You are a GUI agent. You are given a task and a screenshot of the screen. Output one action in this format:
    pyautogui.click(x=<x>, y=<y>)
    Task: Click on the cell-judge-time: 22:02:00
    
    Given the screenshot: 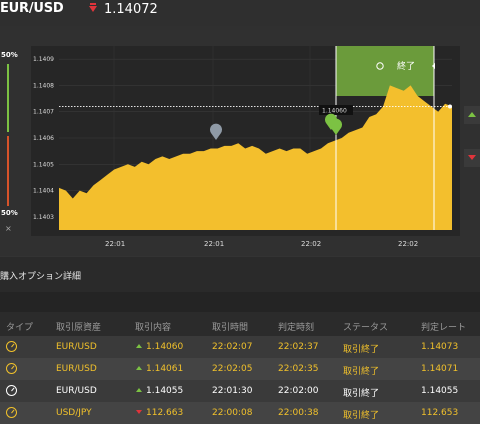 What is the action you would take?
    pyautogui.click(x=298, y=391)
    